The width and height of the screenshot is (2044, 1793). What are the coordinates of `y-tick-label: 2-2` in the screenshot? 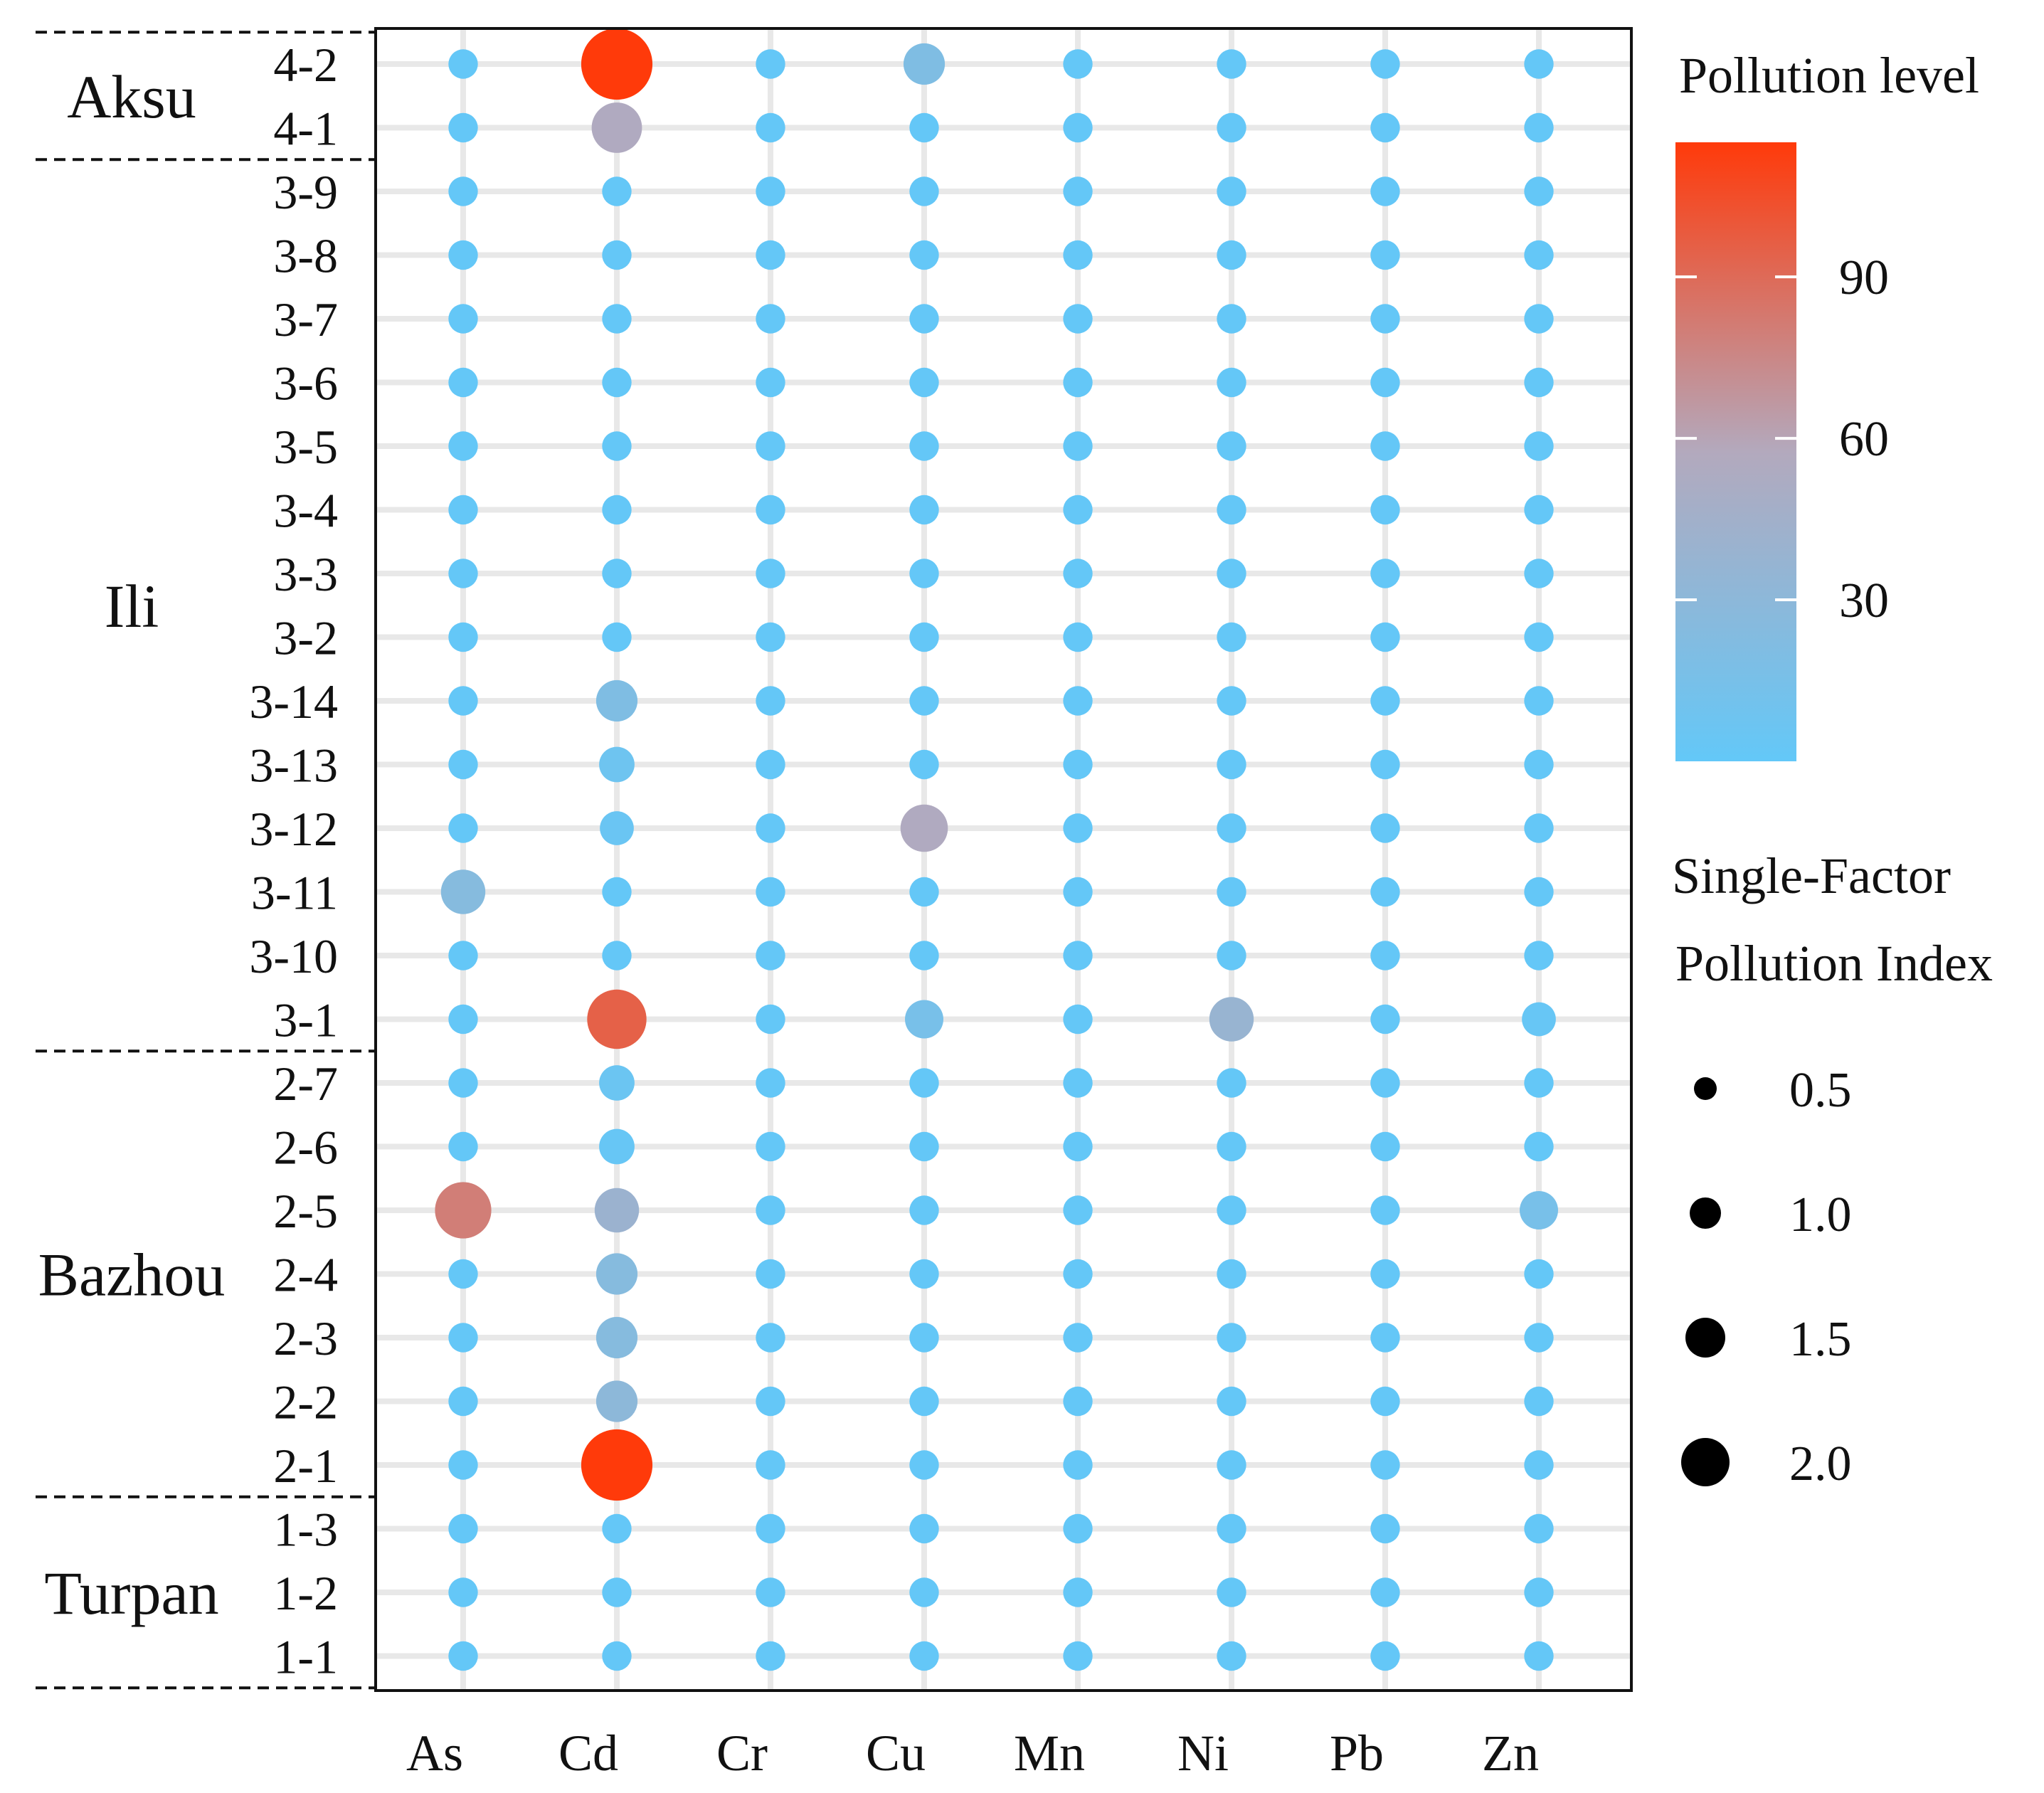 It's located at (305, 1402).